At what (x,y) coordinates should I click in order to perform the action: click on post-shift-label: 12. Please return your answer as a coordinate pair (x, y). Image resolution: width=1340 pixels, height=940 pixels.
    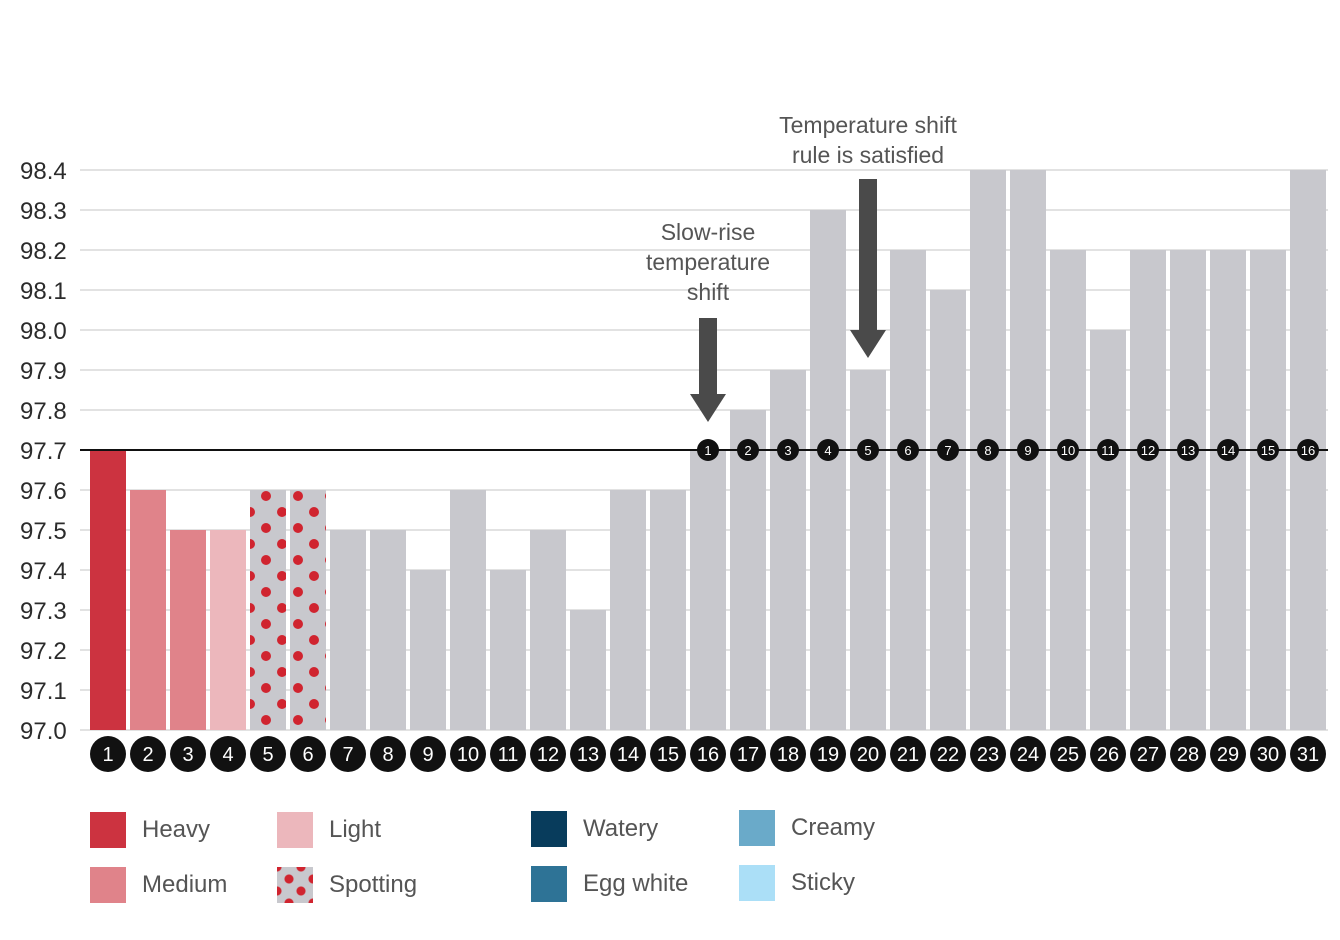
    Looking at the image, I should click on (1148, 450).